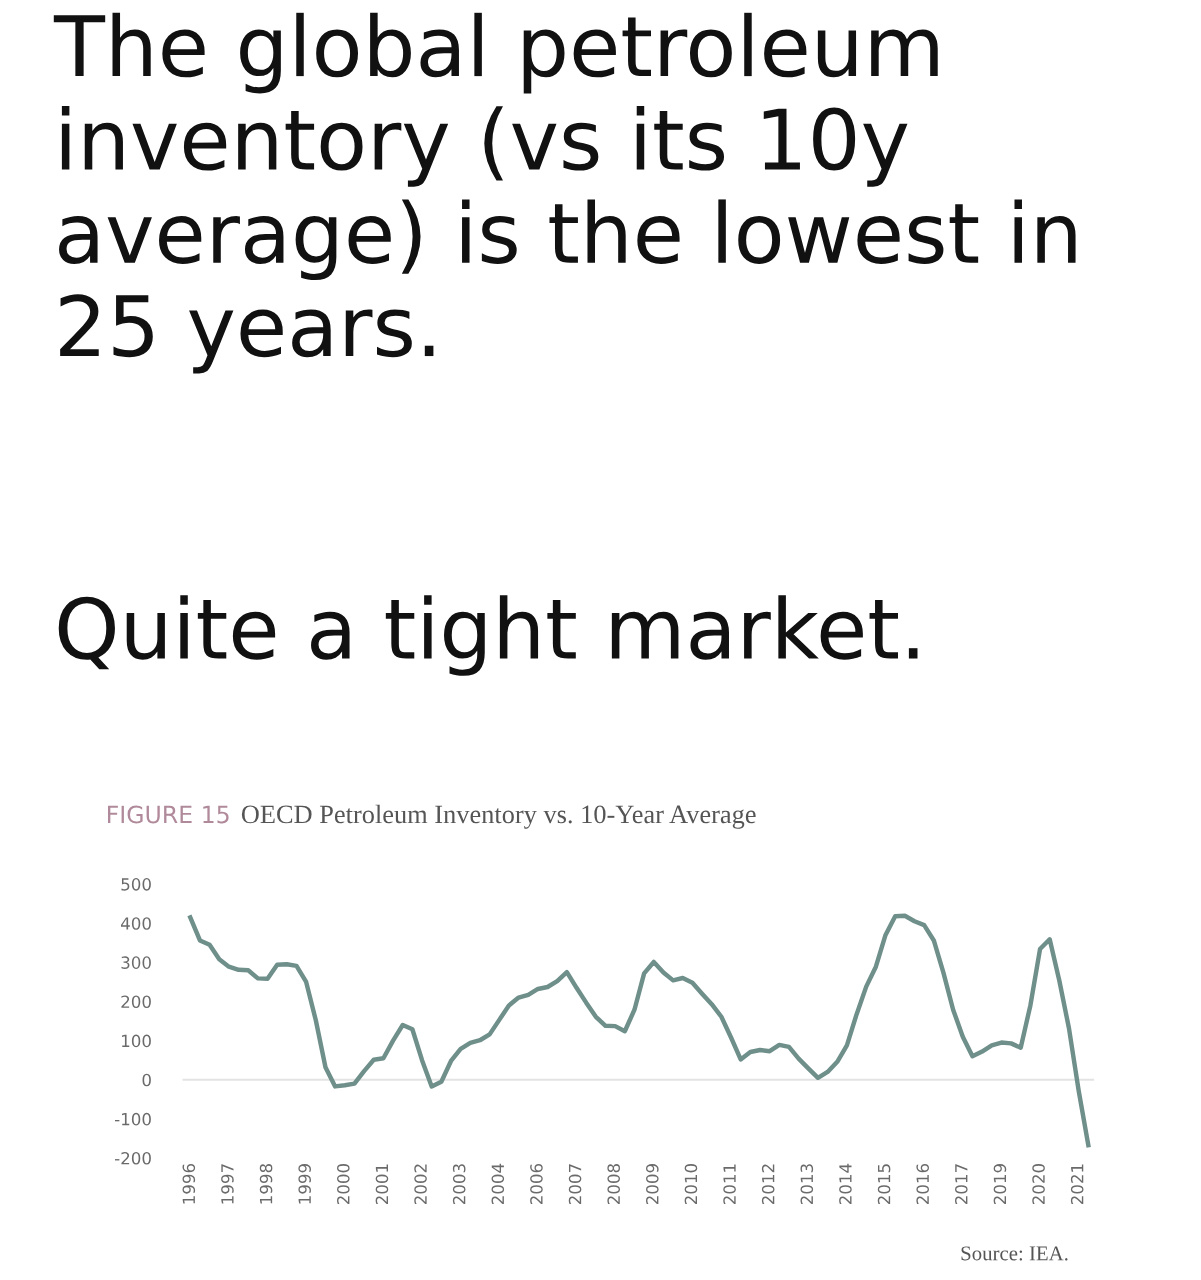  Describe the element at coordinates (1000, 1184) in the screenshot. I see `x-tick-label: 2019` at that location.